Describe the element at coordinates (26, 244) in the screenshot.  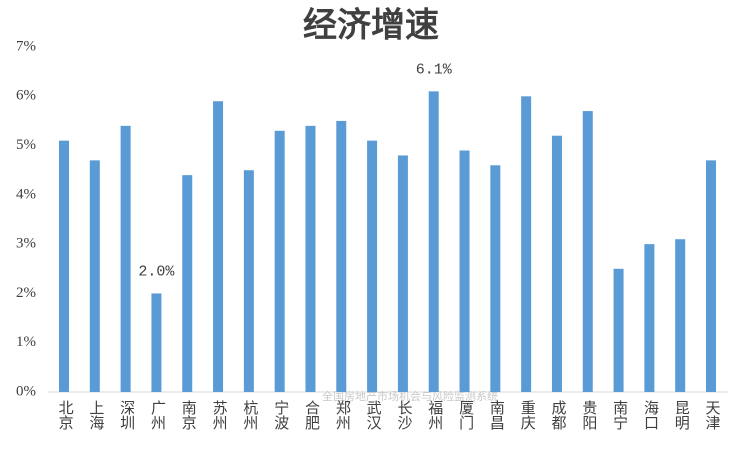
I see `y-tick-label: 3%` at that location.